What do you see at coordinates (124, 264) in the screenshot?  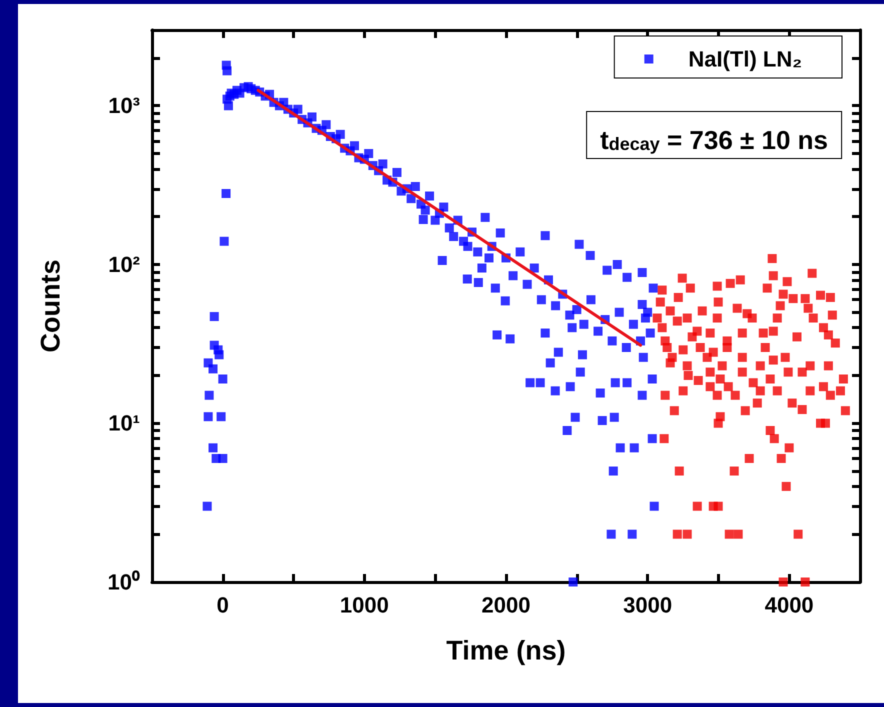 I see `y-tick-label: 10²` at bounding box center [124, 264].